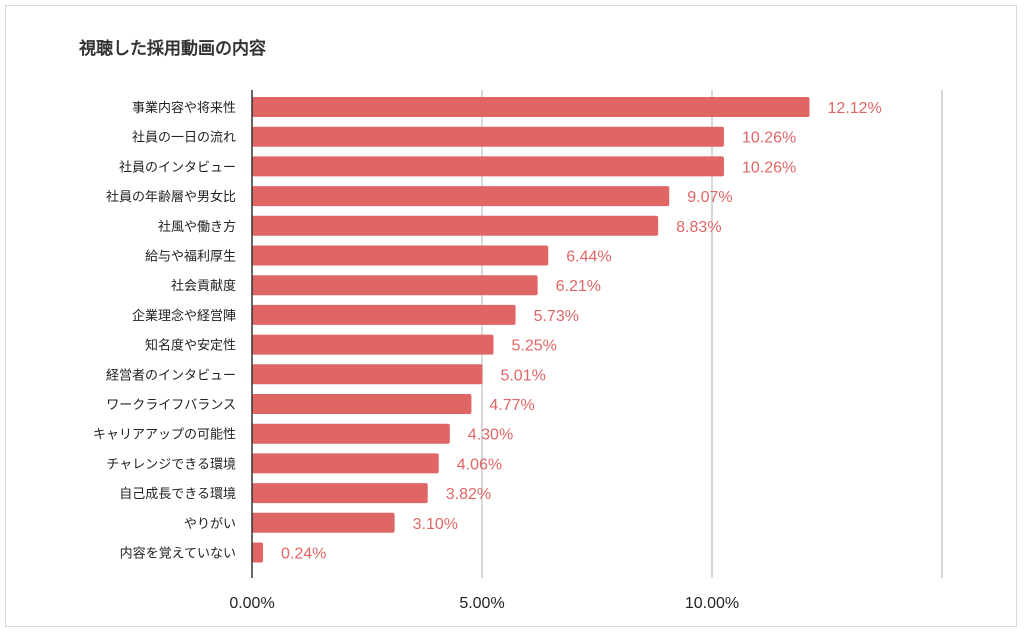  Describe the element at coordinates (184, 316) in the screenshot. I see `category-label: 企業理念や経営陣` at that location.